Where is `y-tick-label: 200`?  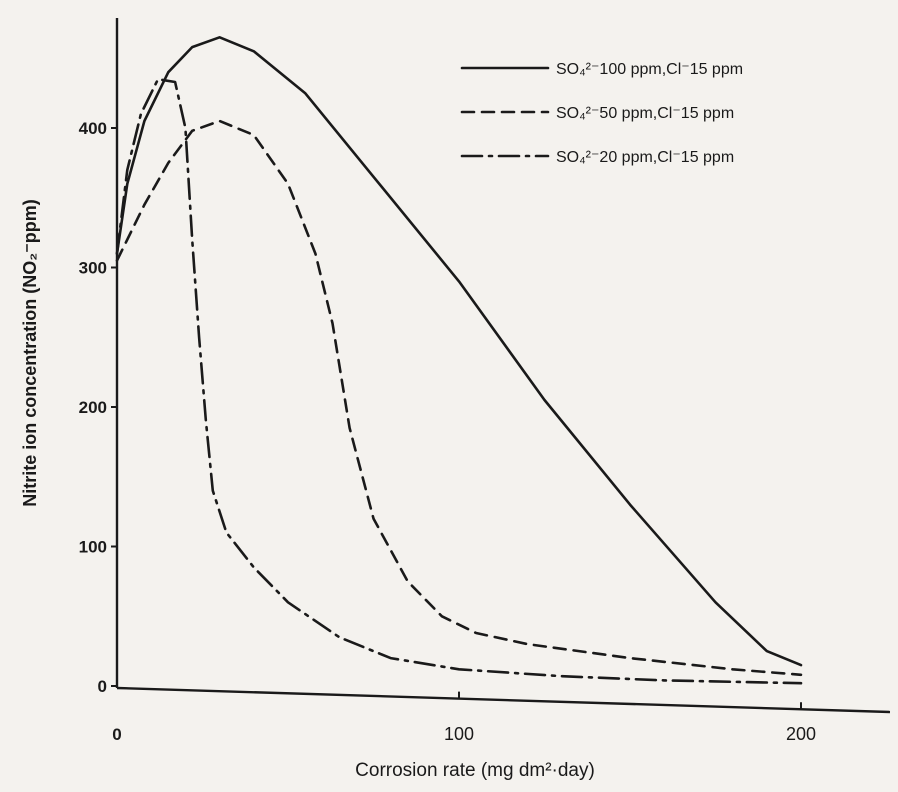
y-tick-label: 200 is located at coordinates (93, 407).